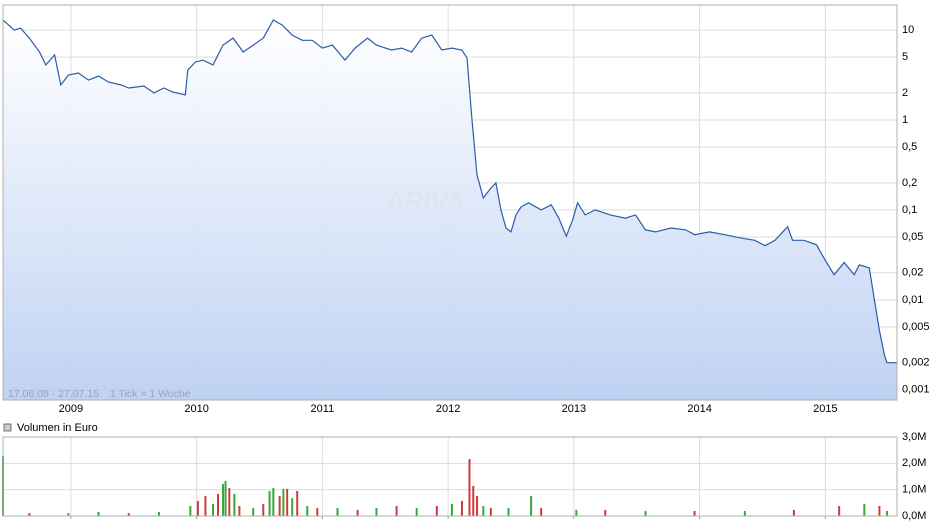 The width and height of the screenshot is (940, 526). I want to click on y-tick-label: 1,0M, so click(914, 490).